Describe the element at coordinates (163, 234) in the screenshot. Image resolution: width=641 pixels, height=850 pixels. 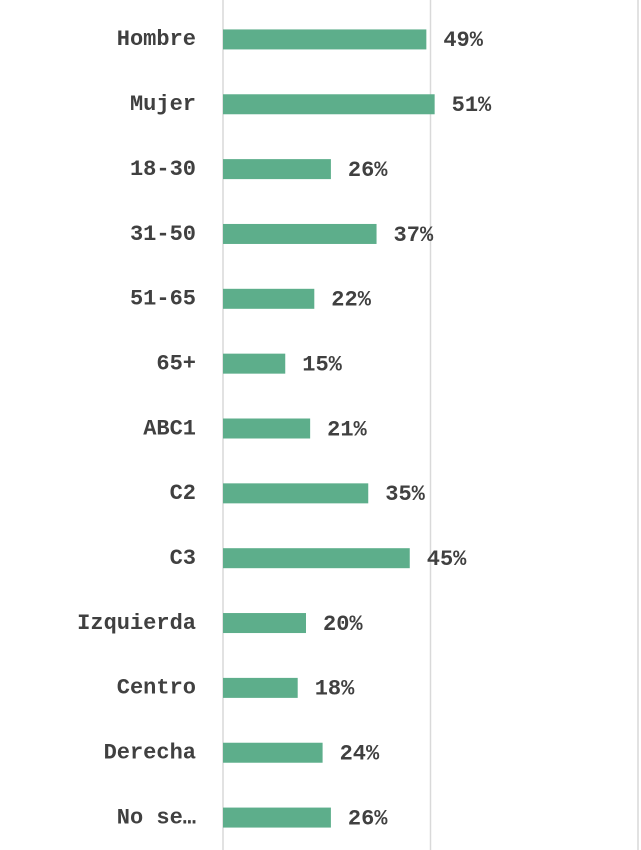
I see `category-label: 31-50` at that location.